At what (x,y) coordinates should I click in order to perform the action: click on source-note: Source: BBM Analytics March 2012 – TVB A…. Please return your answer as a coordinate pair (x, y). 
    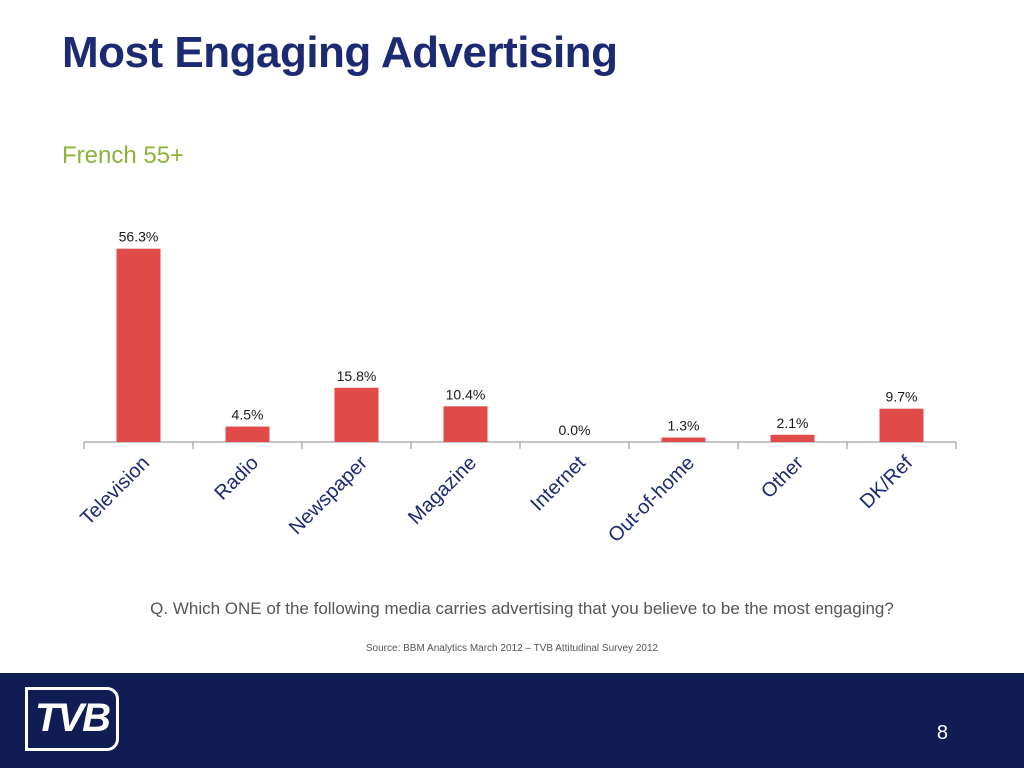
    Looking at the image, I should click on (512, 648).